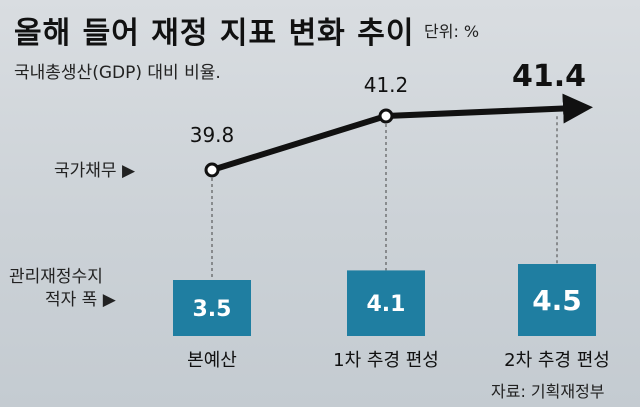 Image resolution: width=640 pixels, height=407 pixels. I want to click on chart-subtitle: 국내총생산(GDP) 대비 비율., so click(117, 73).